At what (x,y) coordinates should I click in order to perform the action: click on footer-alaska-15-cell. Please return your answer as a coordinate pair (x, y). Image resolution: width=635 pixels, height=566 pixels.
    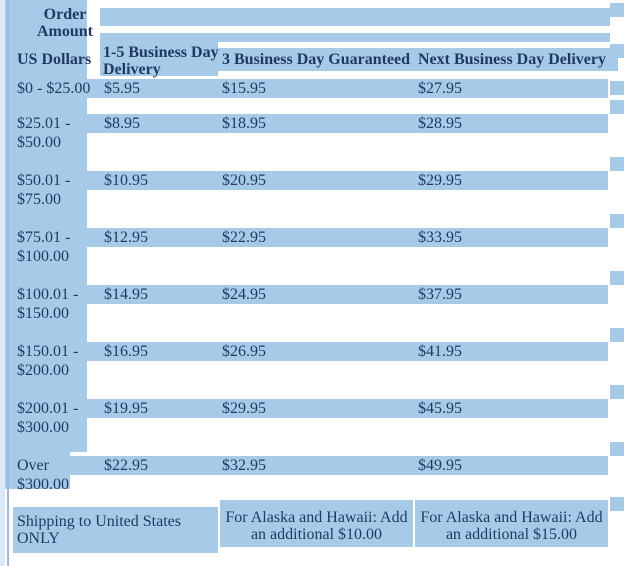
    Looking at the image, I should click on (511, 523).